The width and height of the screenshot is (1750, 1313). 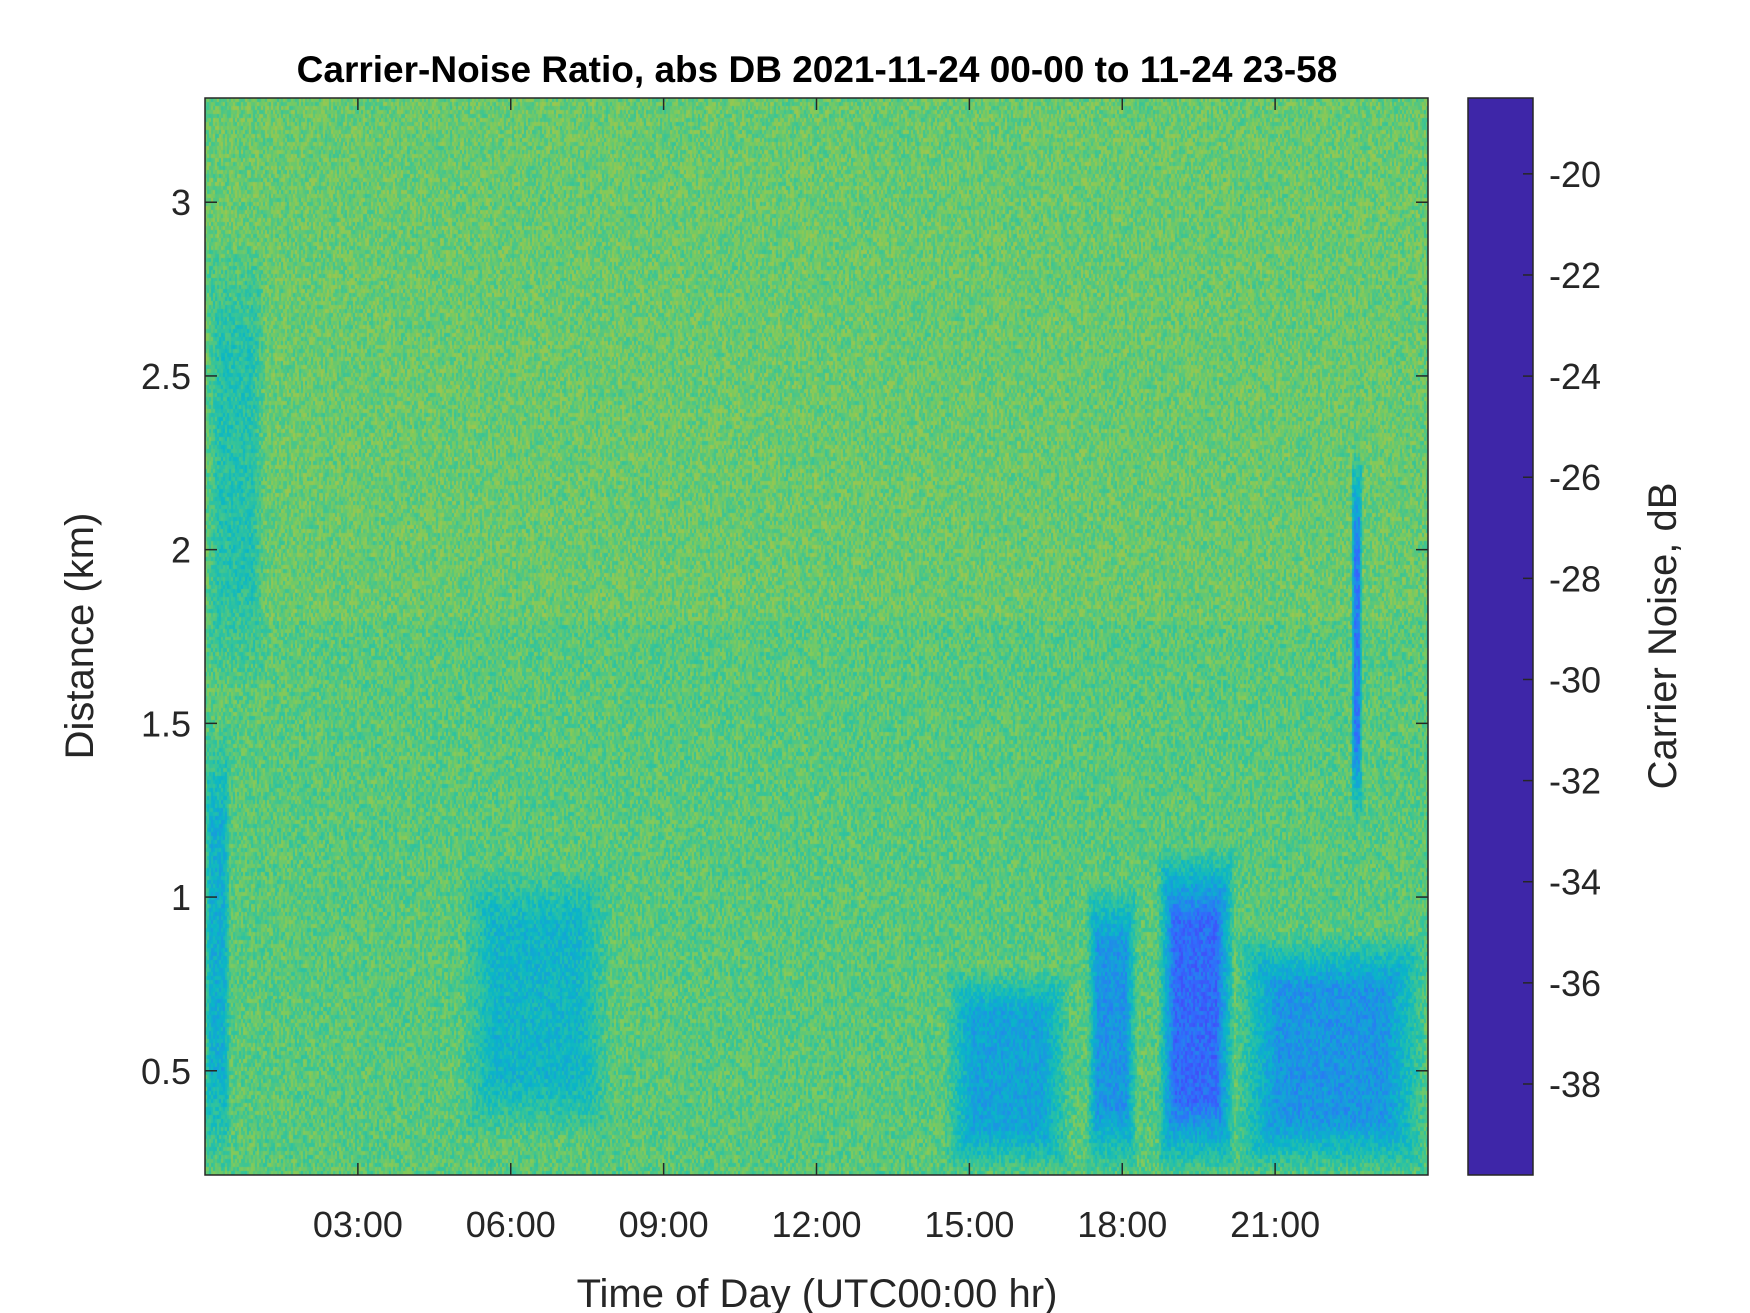 I want to click on colorbar-tick-label: -36, so click(x=1575, y=983).